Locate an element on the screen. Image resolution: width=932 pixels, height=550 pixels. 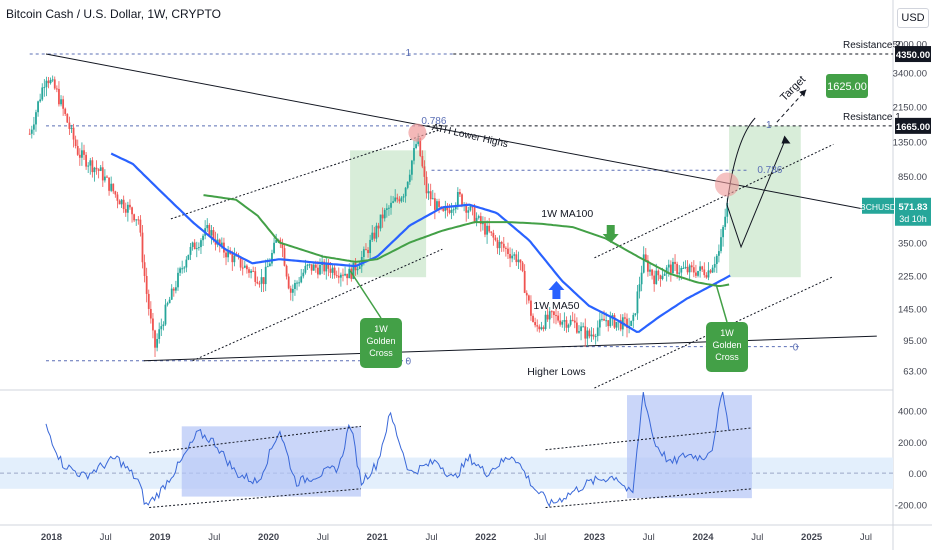
currency-selector: USD is located at coordinates (913, 18).